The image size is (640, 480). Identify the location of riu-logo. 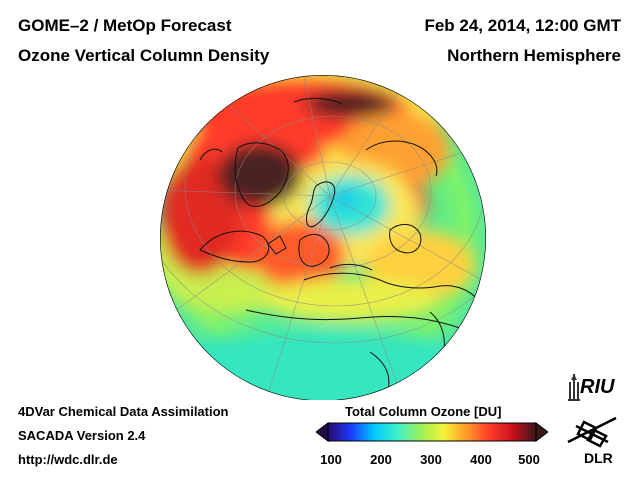
(574, 387).